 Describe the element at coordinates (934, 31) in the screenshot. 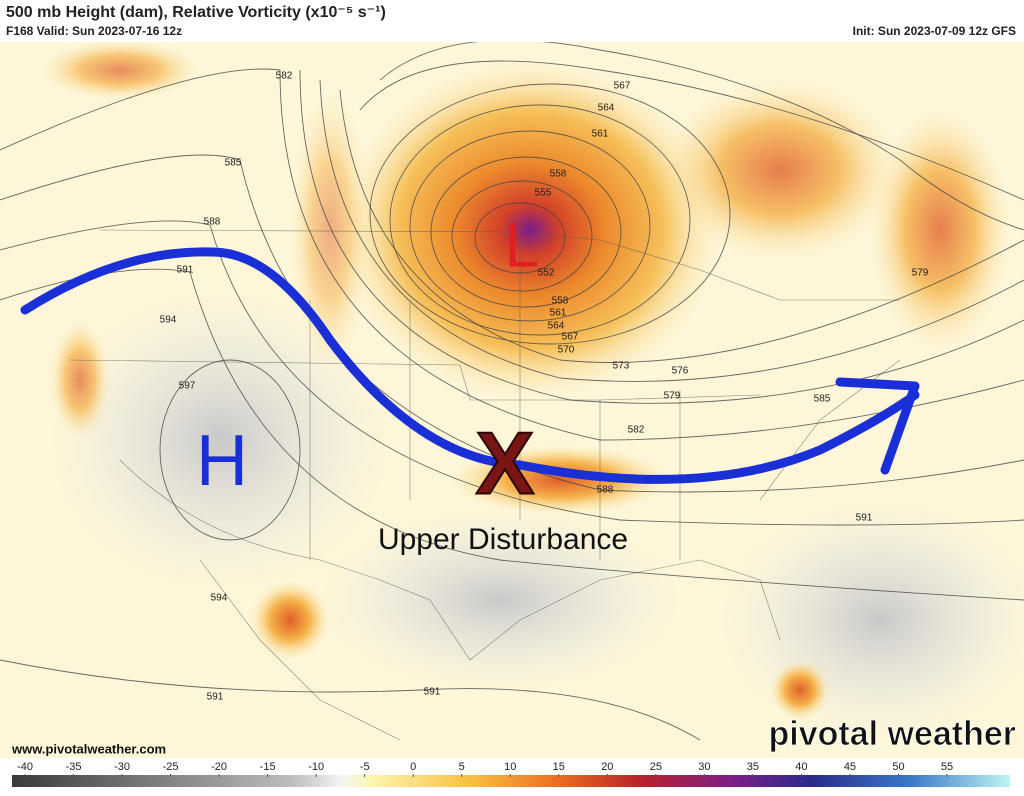

I see `init-time: Init: Sun 2023-07-09 12z GFS` at that location.